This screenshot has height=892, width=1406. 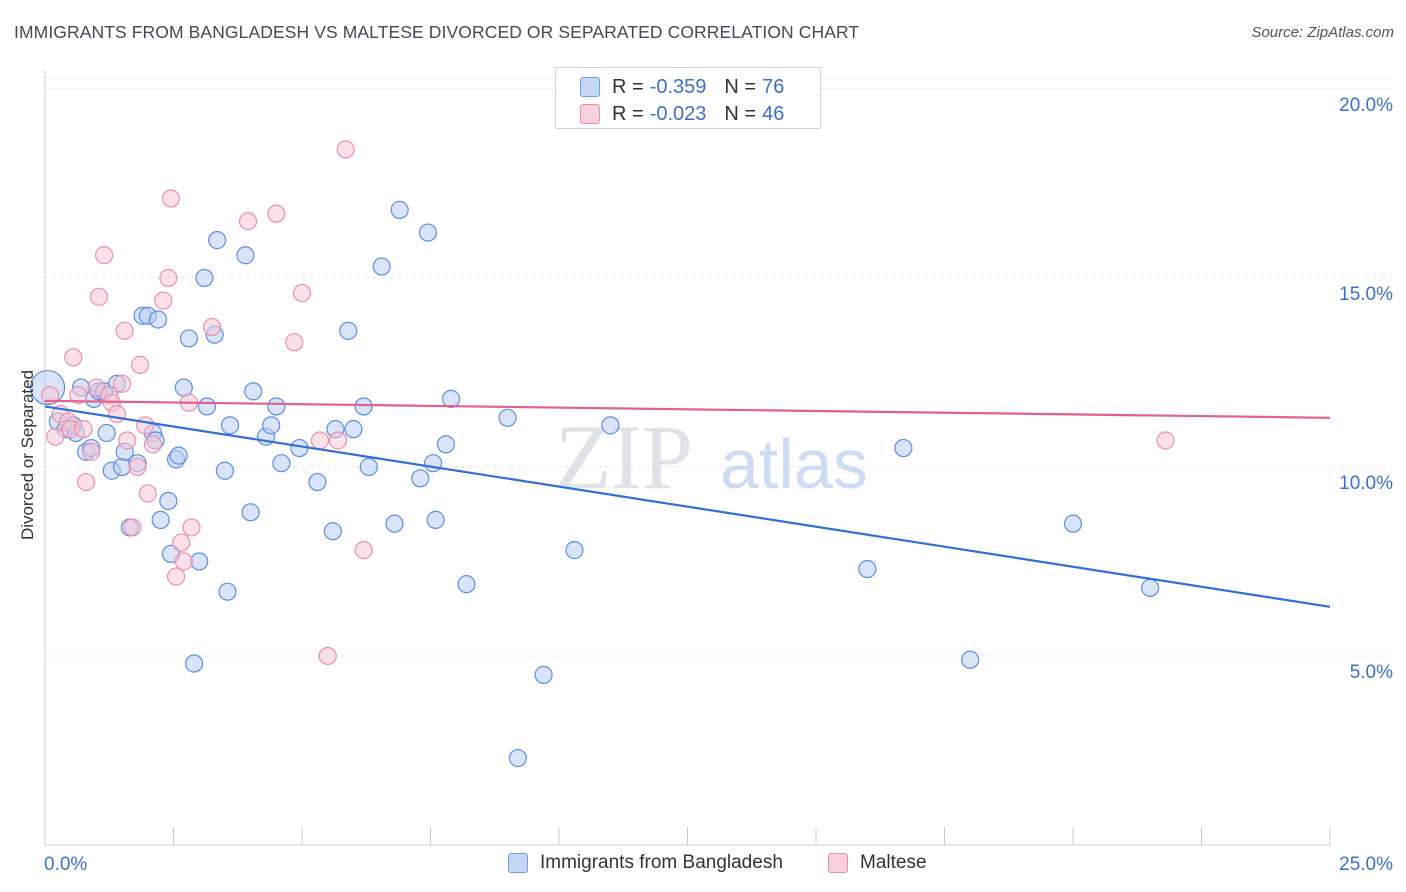 I want to click on r-value: -0.023, so click(x=678, y=113).